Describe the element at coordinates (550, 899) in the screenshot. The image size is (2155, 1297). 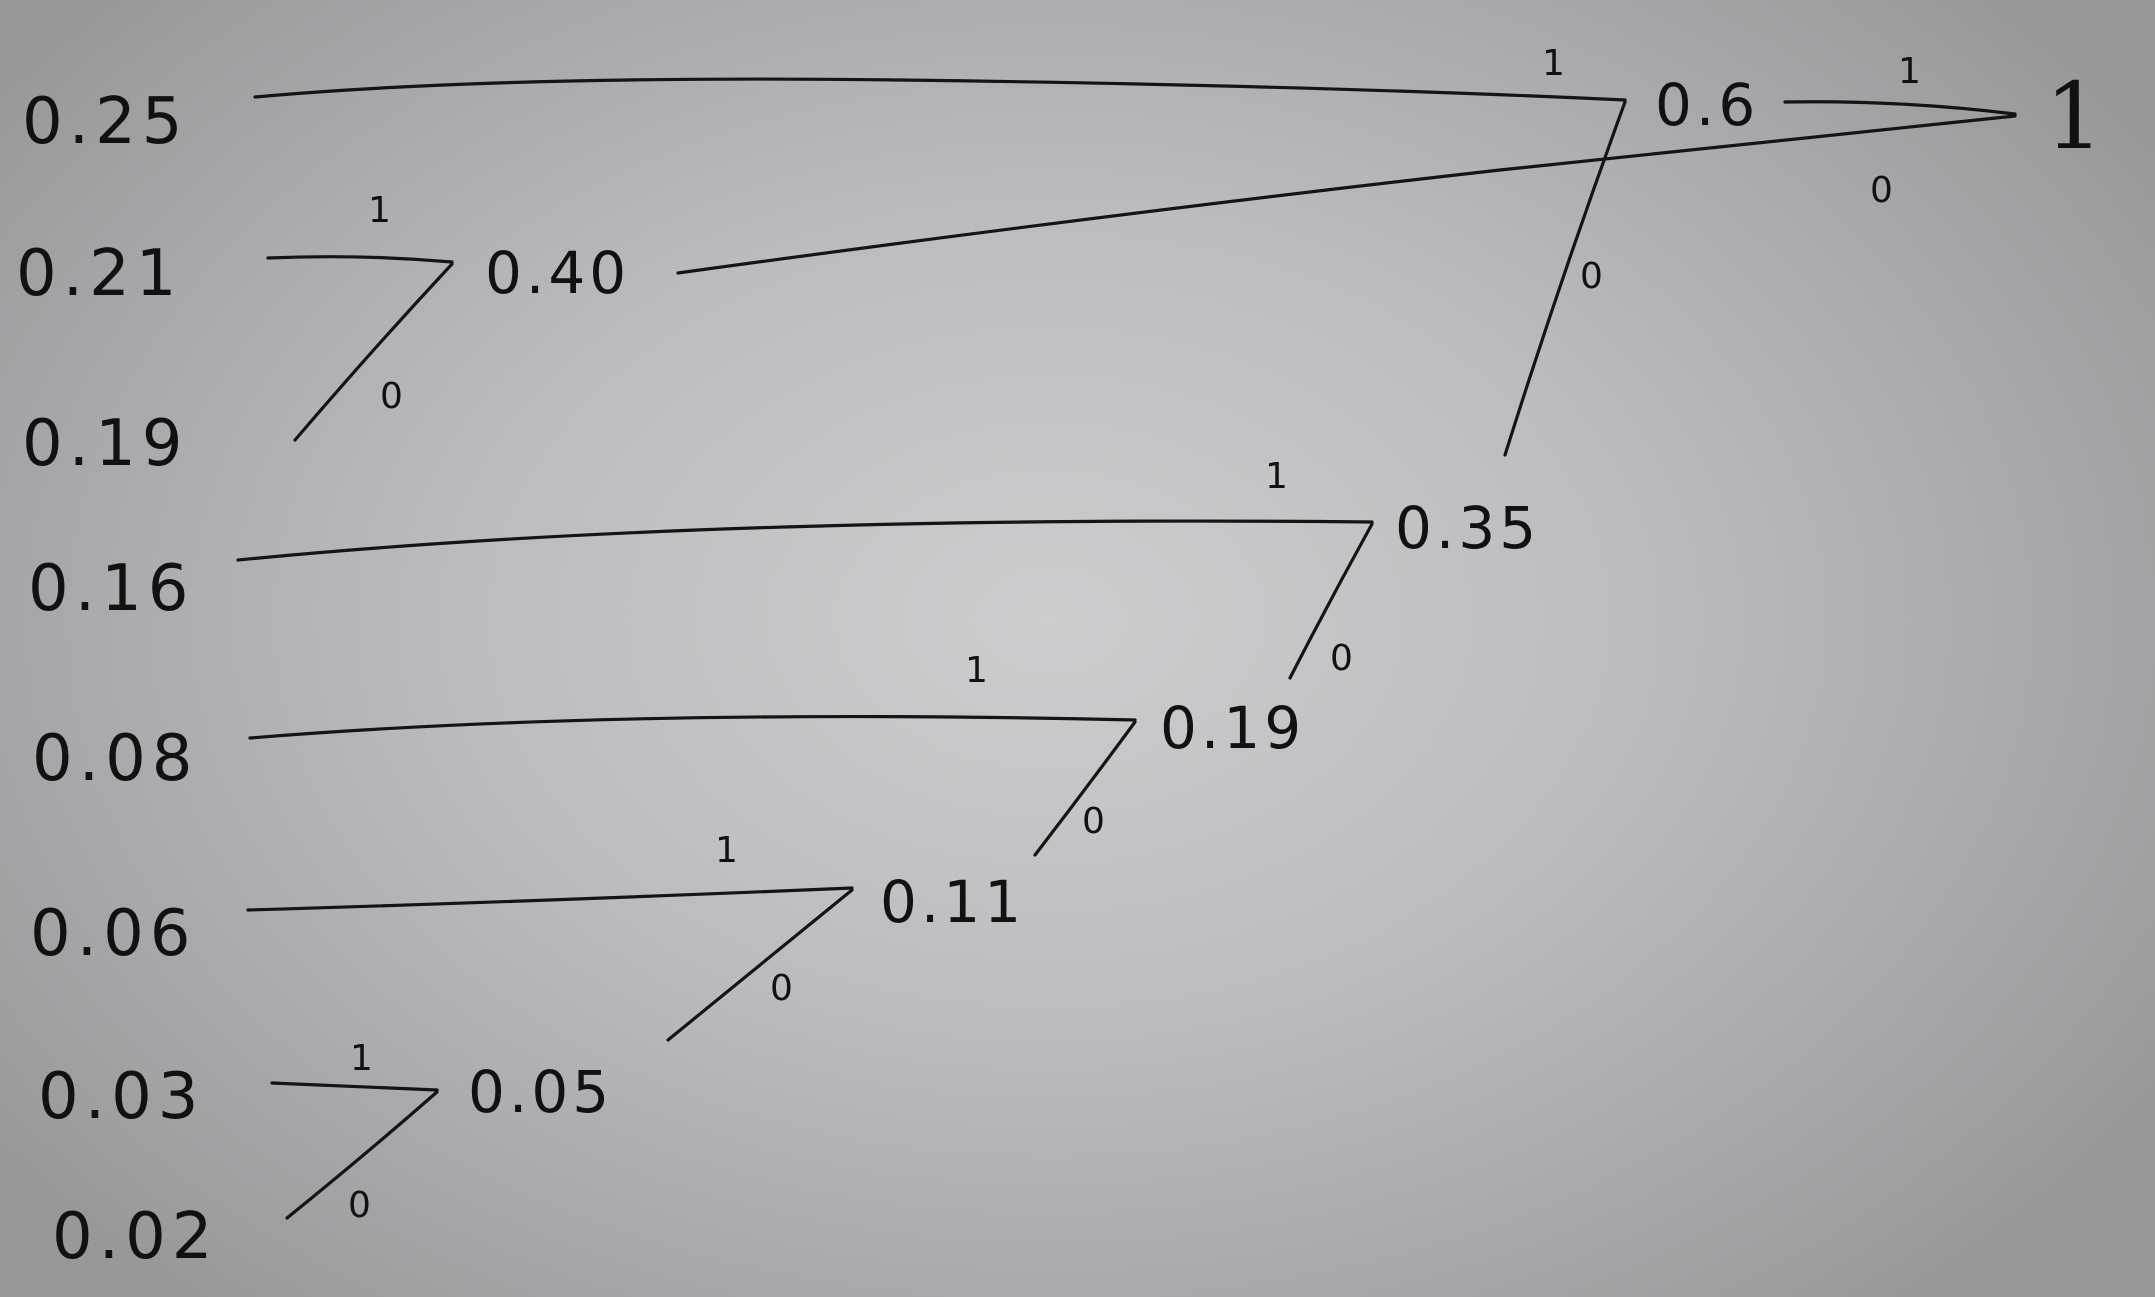
I see `edge-0.06-to-0.11` at that location.